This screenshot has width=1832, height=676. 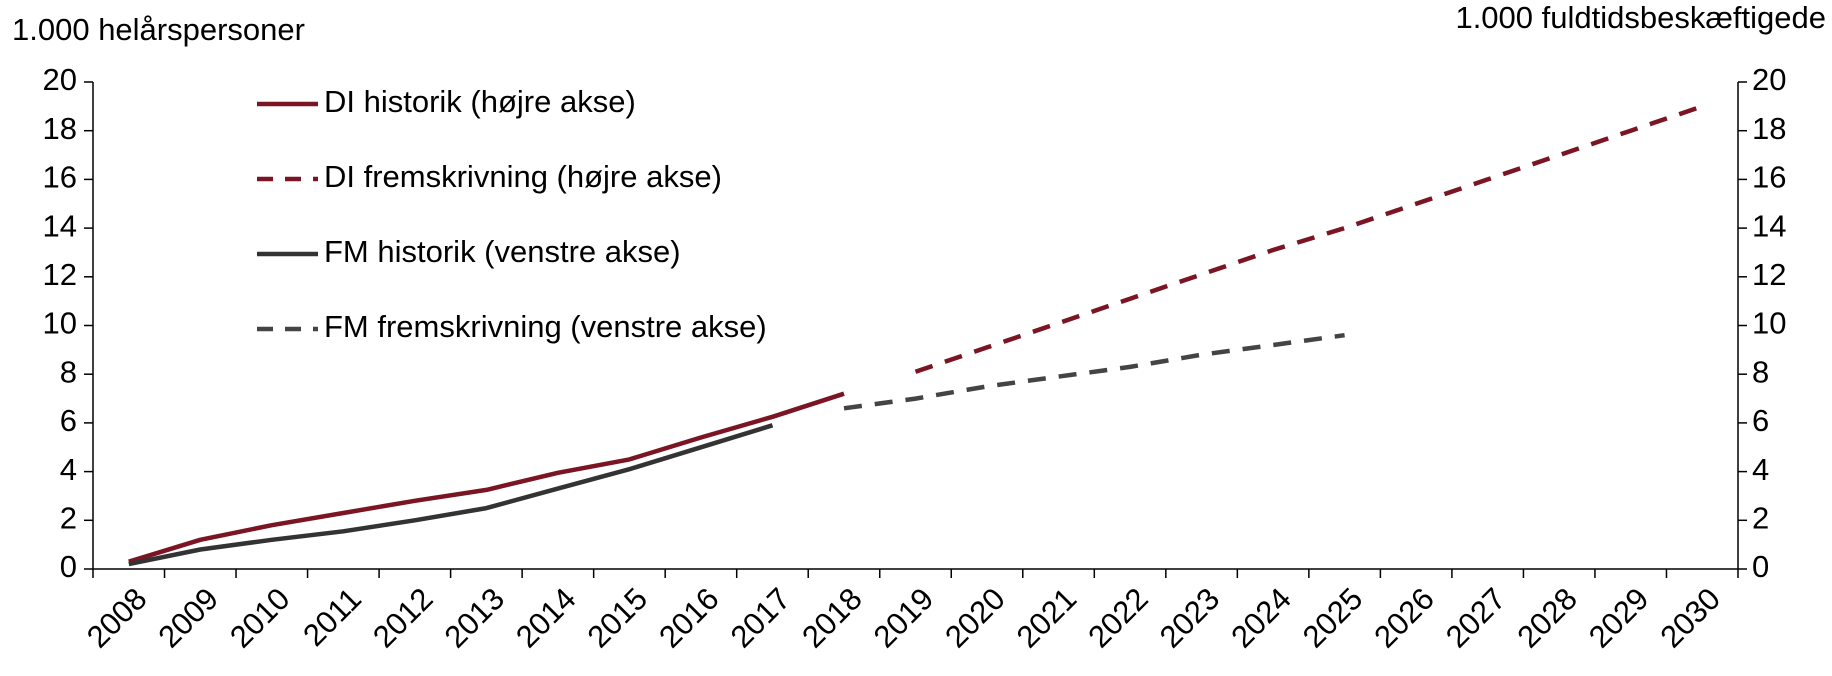 I want to click on legend-label: DI historik (højre akse), so click(x=480, y=101).